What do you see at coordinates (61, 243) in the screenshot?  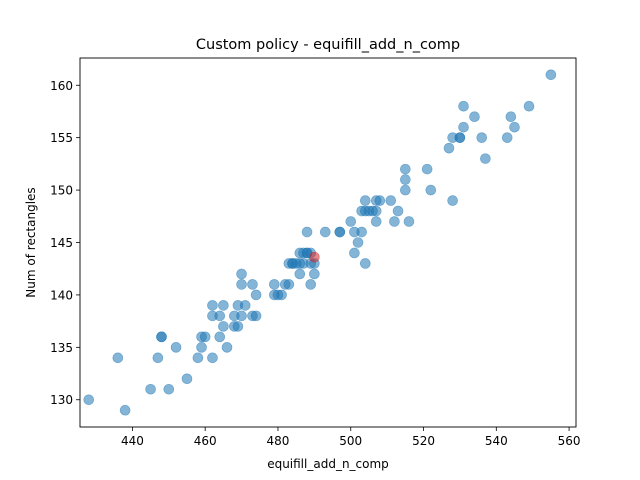 I see `y-tick-label: 145` at bounding box center [61, 243].